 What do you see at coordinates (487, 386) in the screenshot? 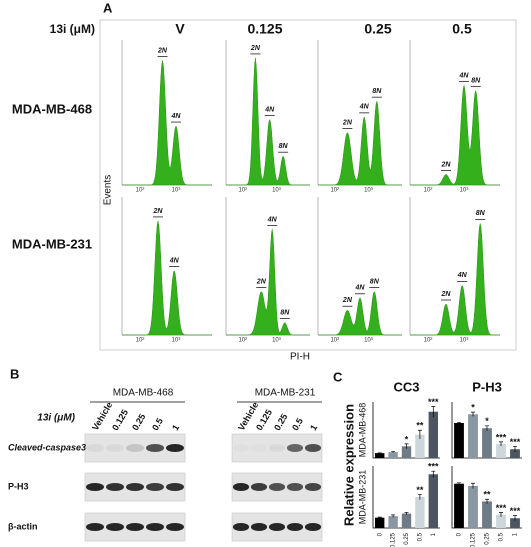
I see `chart-title: P-H3` at bounding box center [487, 386].